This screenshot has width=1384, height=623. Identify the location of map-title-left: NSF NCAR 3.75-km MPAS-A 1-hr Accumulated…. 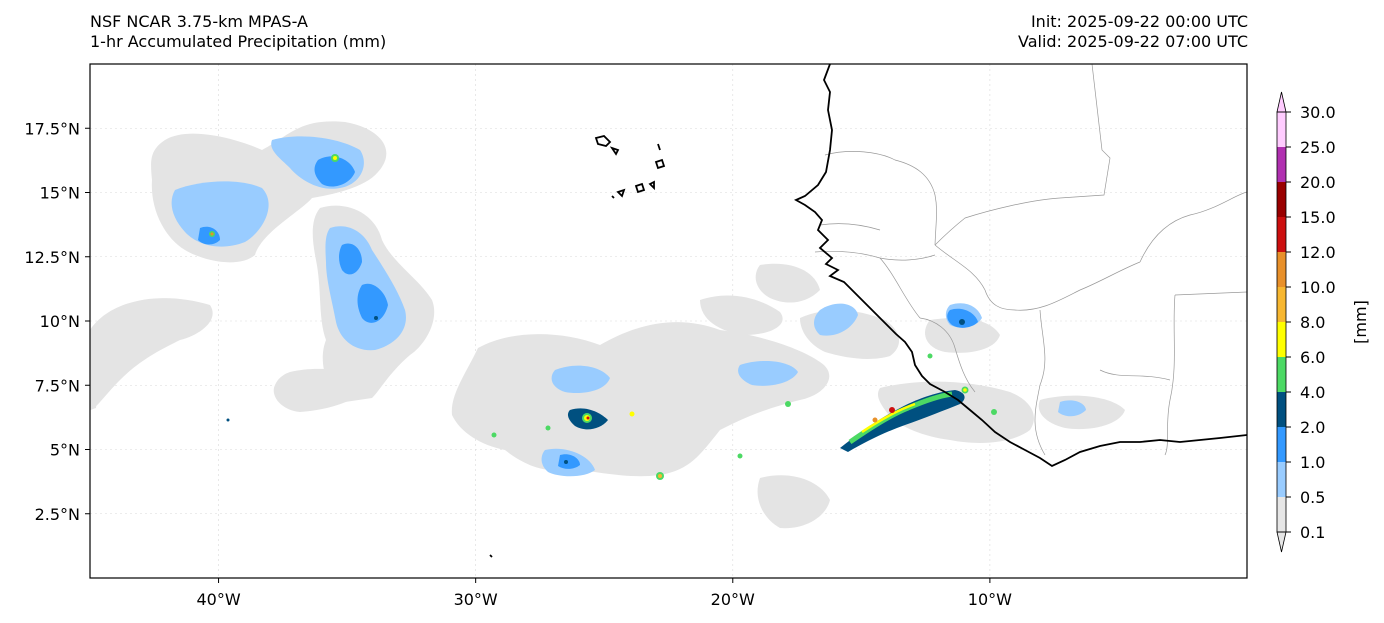
(238, 32).